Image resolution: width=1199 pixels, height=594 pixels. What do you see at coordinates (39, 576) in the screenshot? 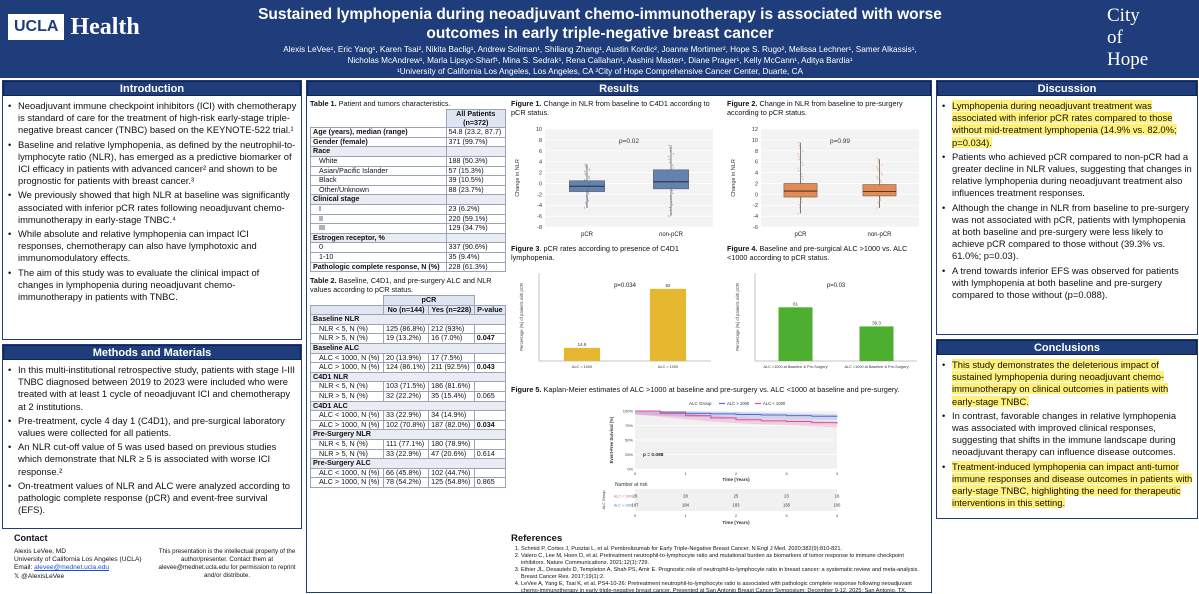
I see `contact-social: 𝕏 @AlexisLeVee` at bounding box center [39, 576].